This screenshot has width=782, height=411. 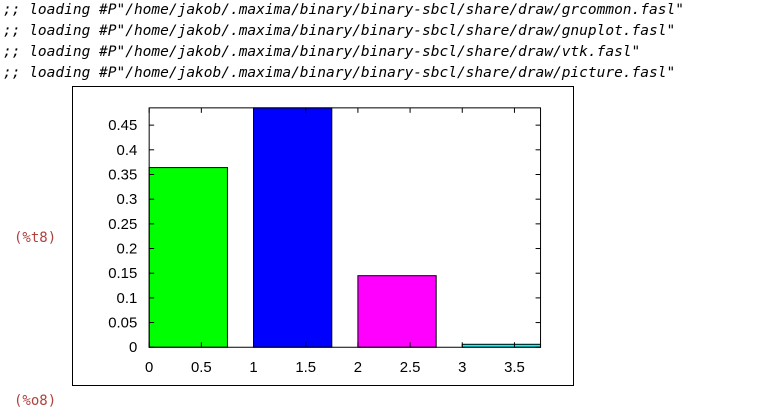 What do you see at coordinates (201, 368) in the screenshot?
I see `x-tick-label: 0.5` at bounding box center [201, 368].